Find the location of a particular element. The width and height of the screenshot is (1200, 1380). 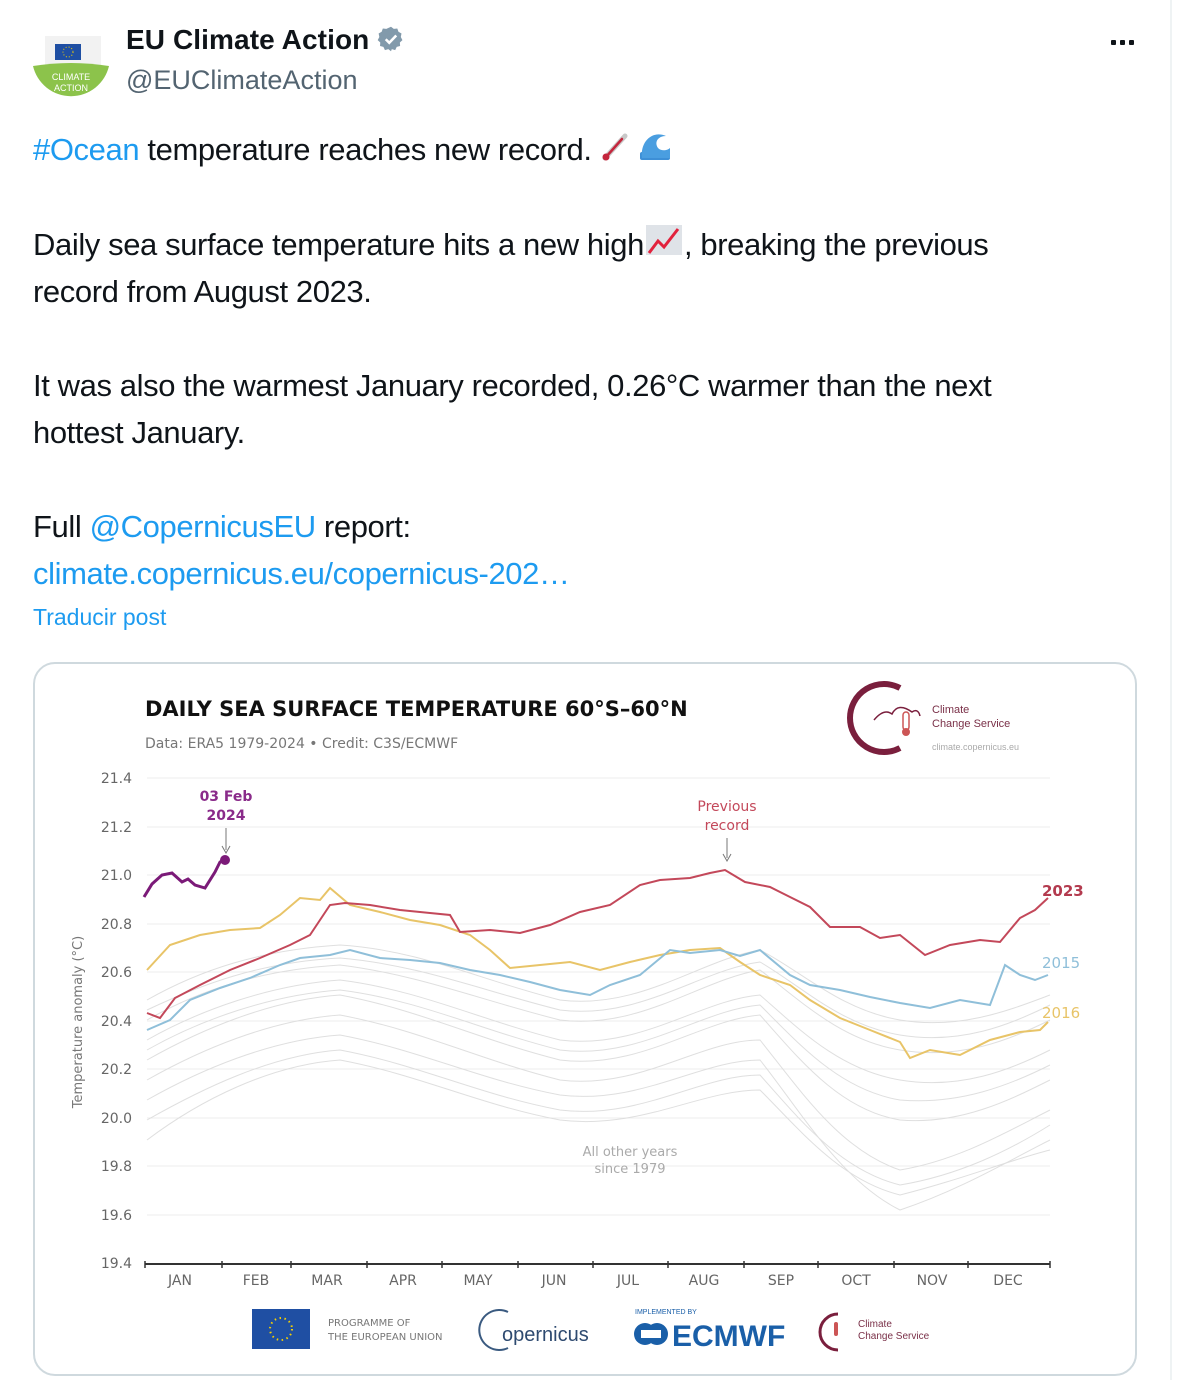

post-text: report: is located at coordinates (363, 526).